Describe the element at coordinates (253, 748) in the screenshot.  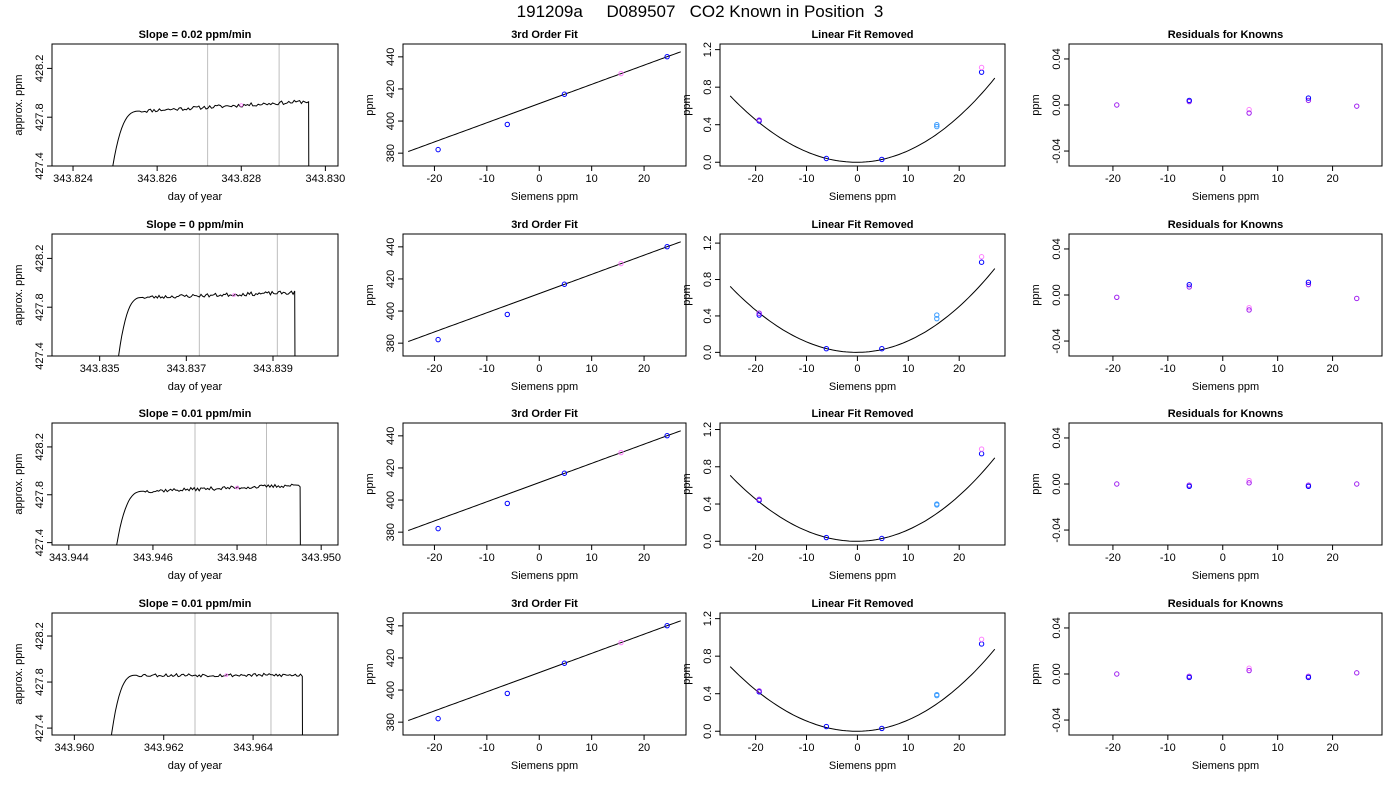
I see `x-tick-label: 343.964` at that location.